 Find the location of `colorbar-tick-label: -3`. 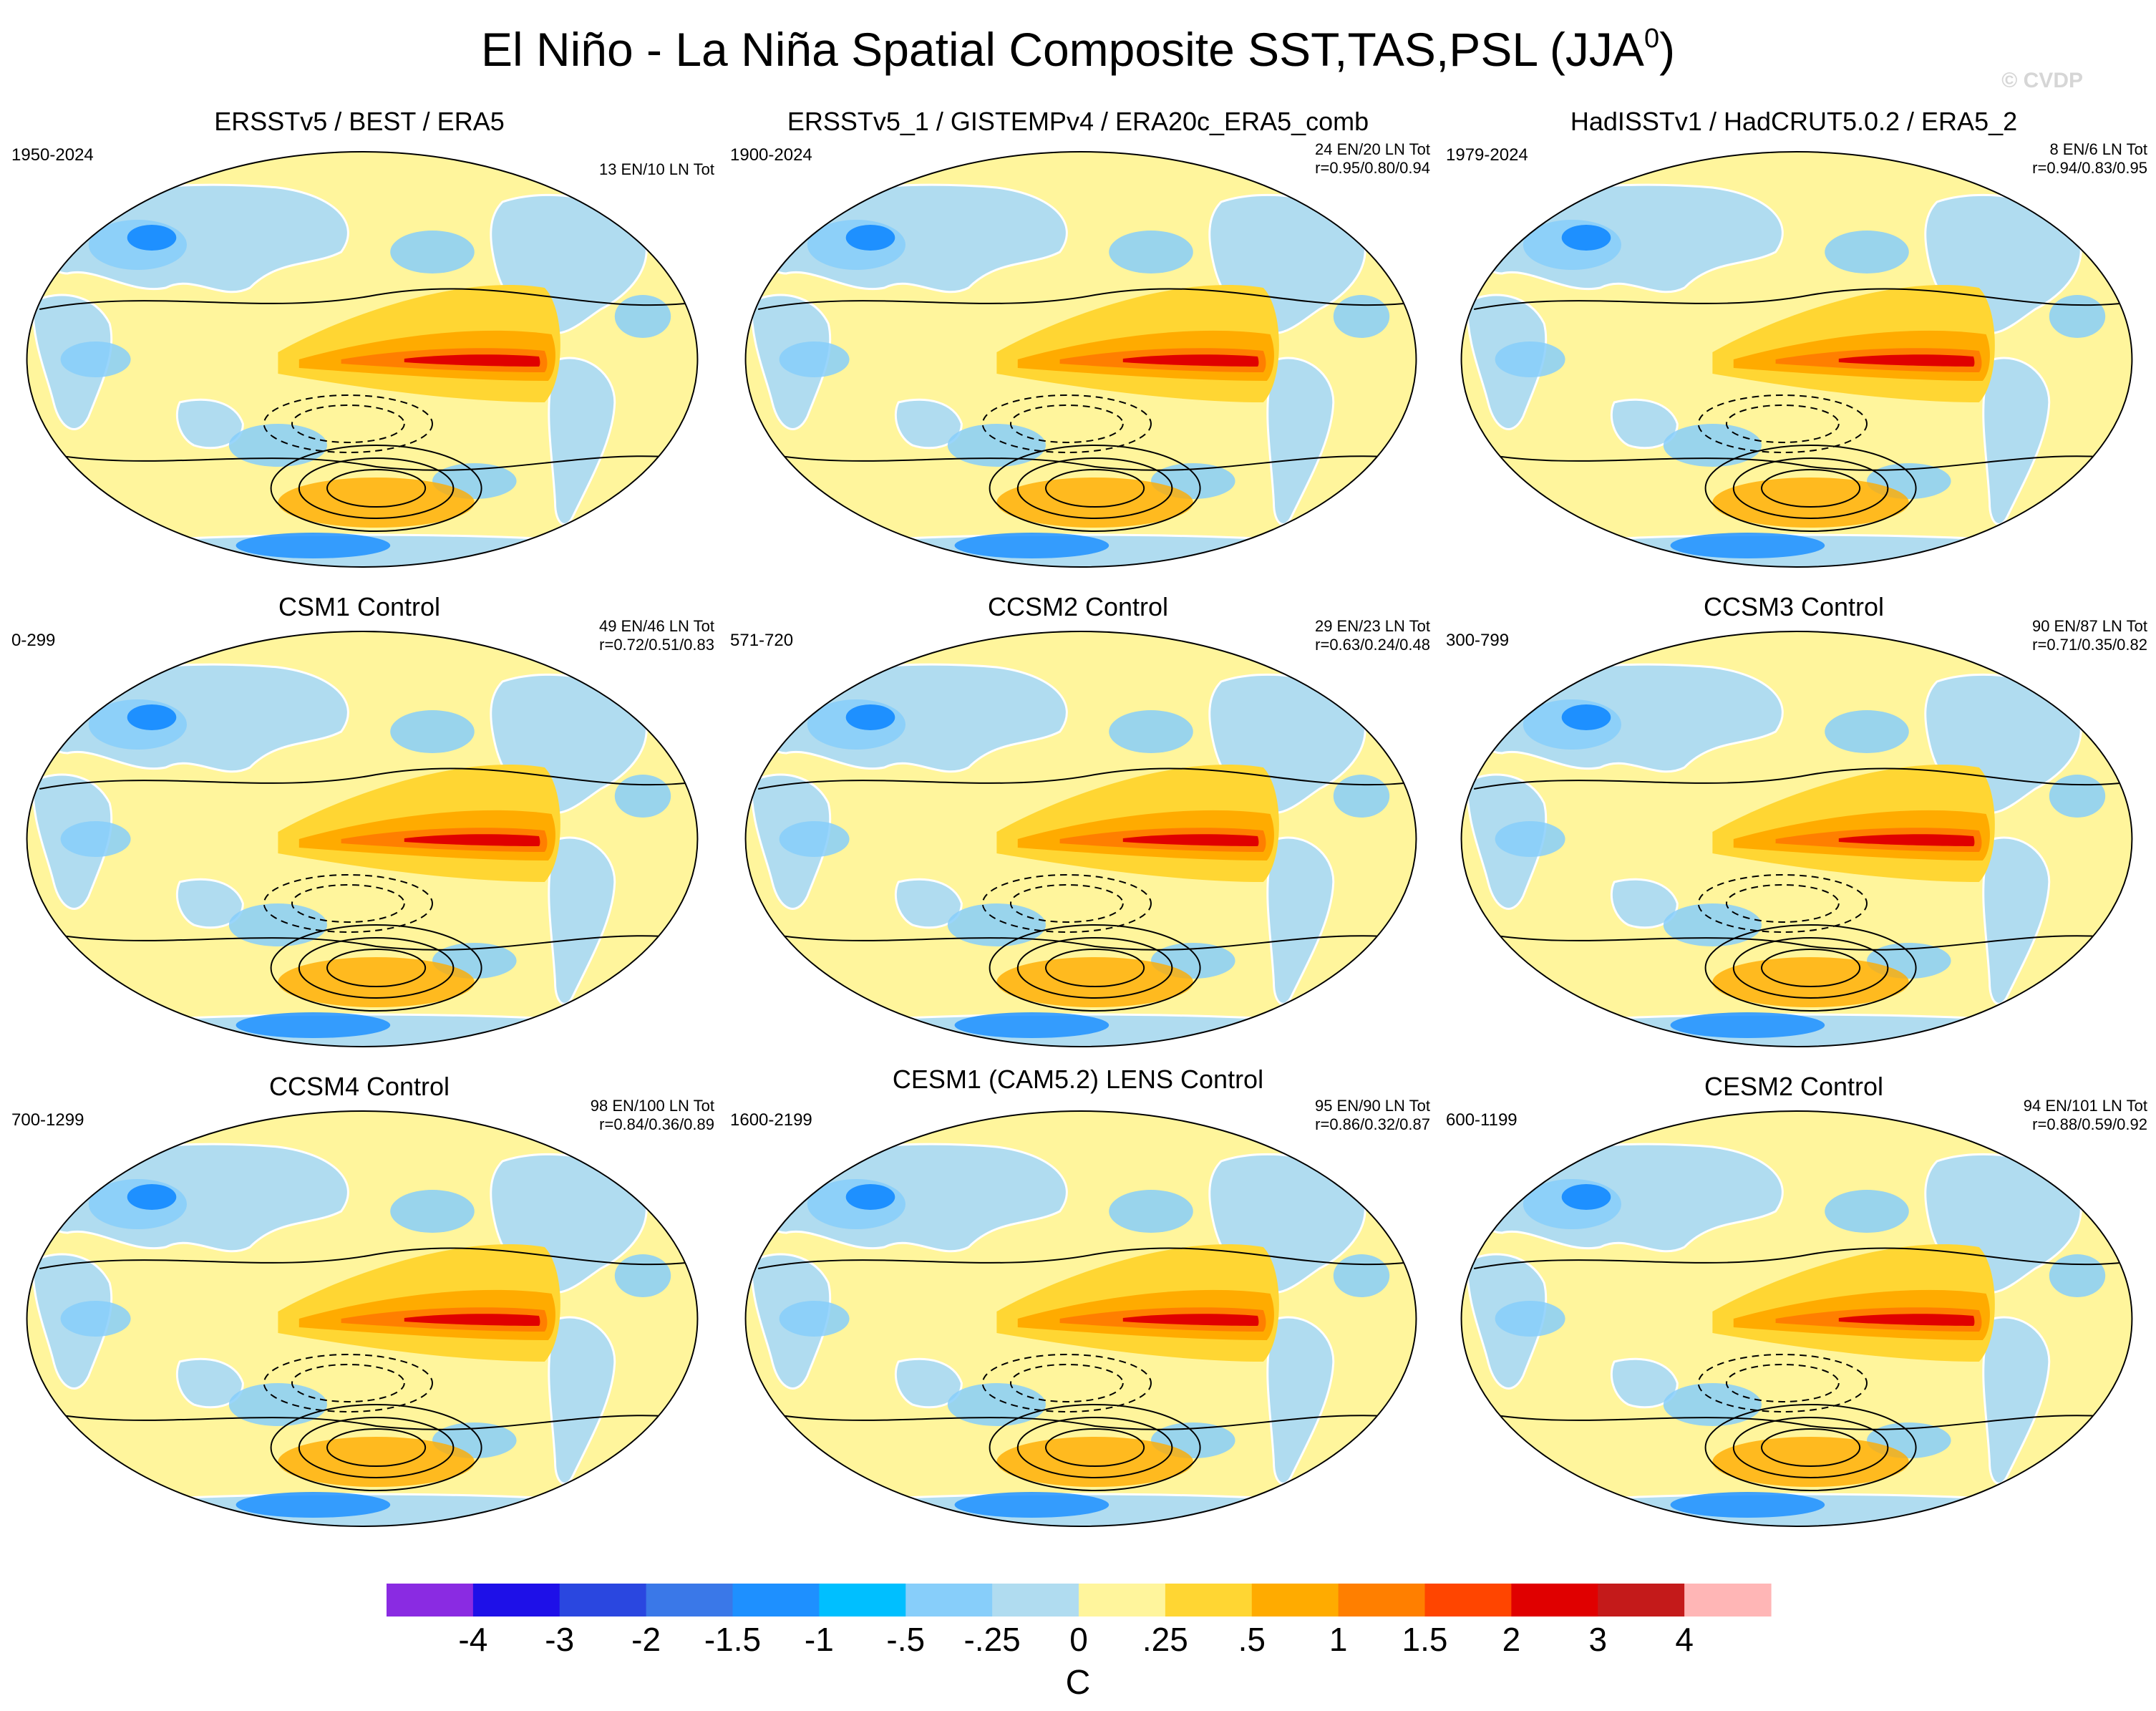

colorbar-tick-label: -3 is located at coordinates (560, 1639).